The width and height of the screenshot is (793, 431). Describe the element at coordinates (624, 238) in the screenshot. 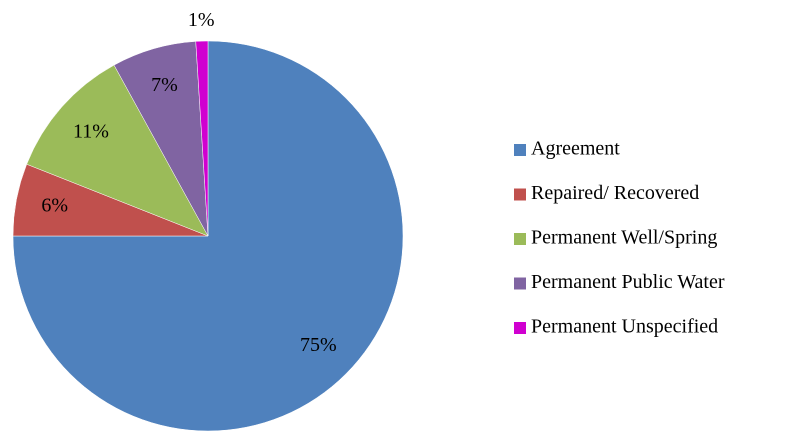

I see `legend-label: Permanent Well/Spring` at that location.